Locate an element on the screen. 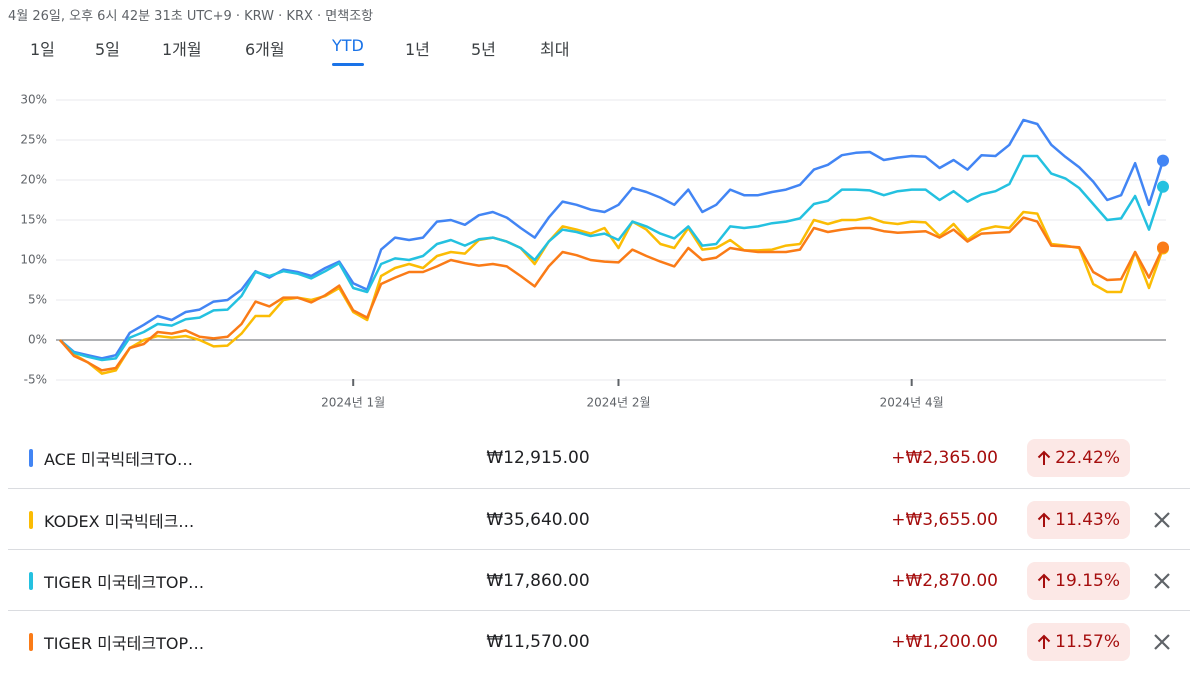 The image size is (1198, 675). range-tab: YTD is located at coordinates (348, 51).